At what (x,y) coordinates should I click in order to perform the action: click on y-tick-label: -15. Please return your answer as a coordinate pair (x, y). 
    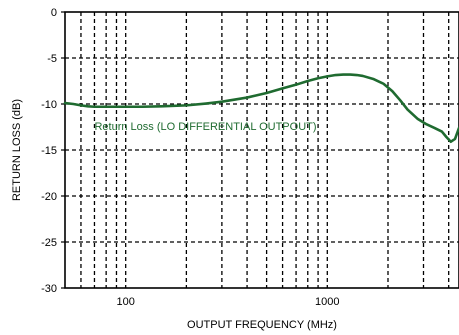
    Looking at the image, I should click on (49, 151).